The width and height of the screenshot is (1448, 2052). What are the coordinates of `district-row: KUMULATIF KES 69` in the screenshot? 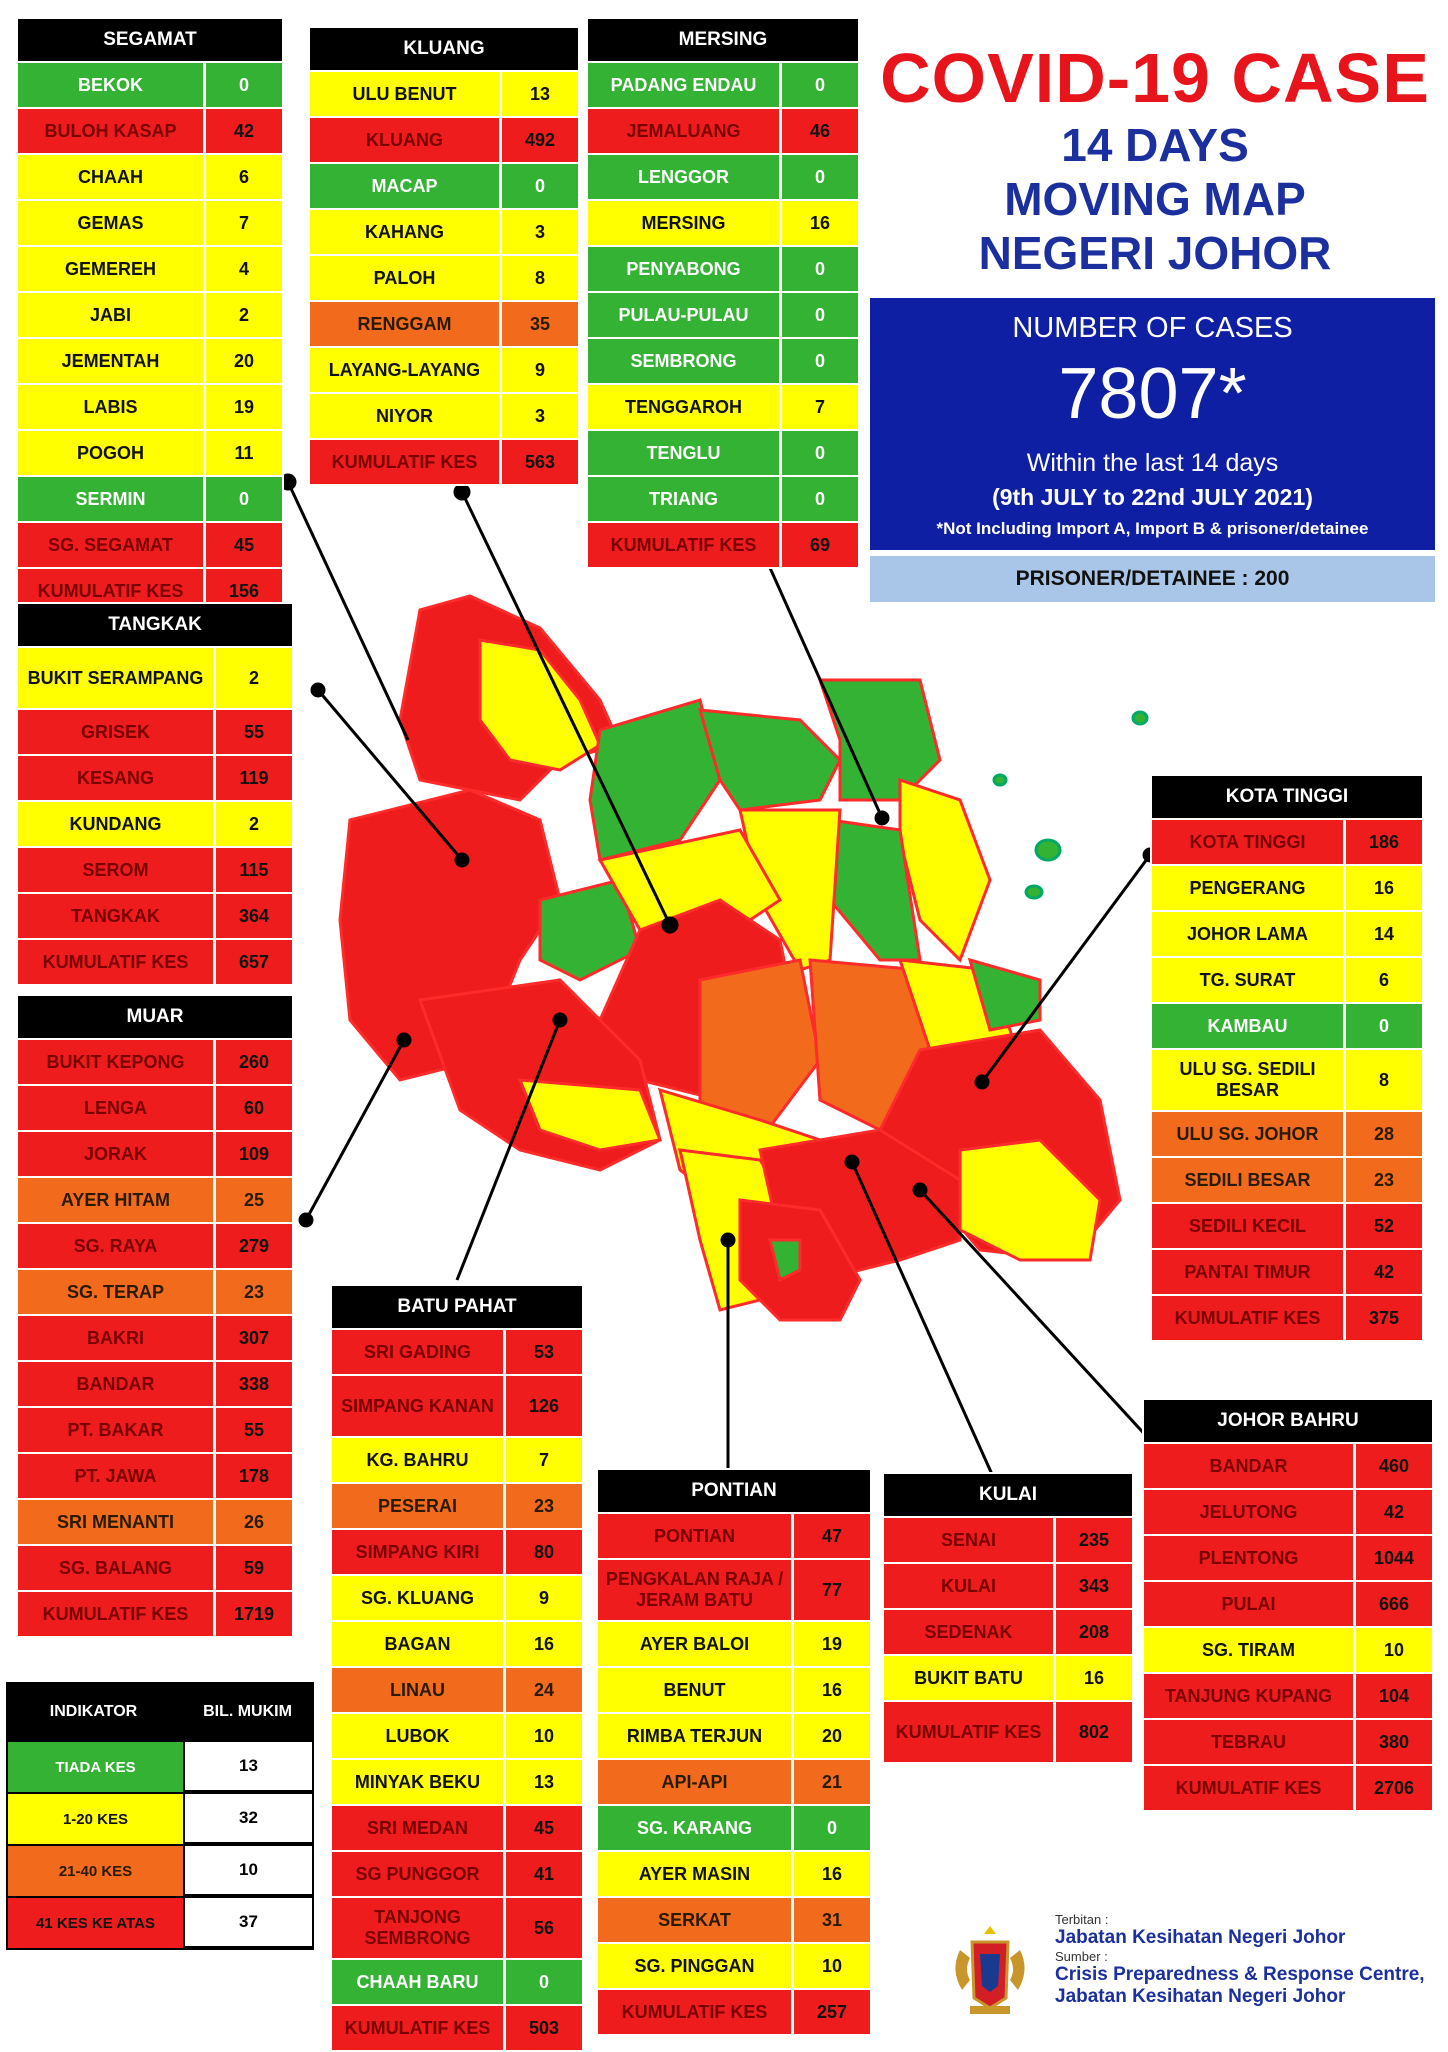 It's located at (723, 544).